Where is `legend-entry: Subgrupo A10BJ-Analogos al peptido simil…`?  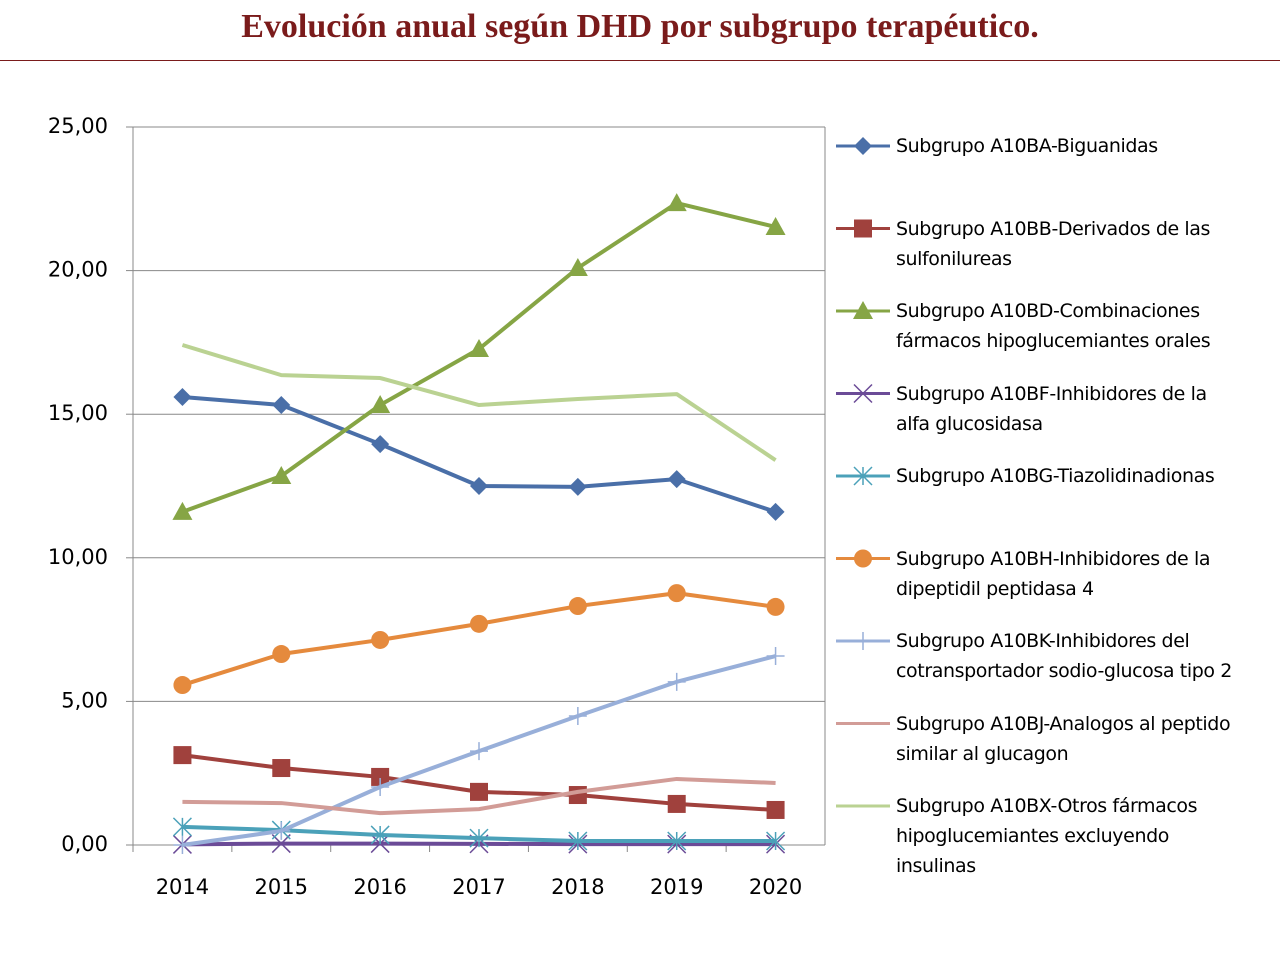
legend-entry: Subgrupo A10BJ-Analogos al peptido simil… is located at coordinates (1088, 739).